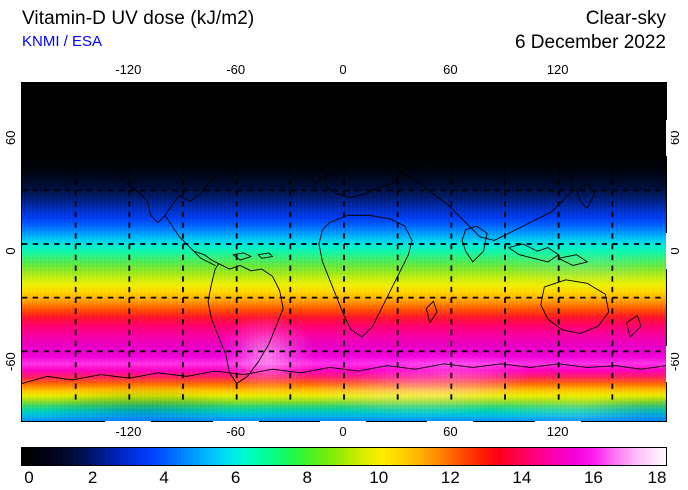  Describe the element at coordinates (92, 477) in the screenshot. I see `colorbar-tick-2: 2` at that location.